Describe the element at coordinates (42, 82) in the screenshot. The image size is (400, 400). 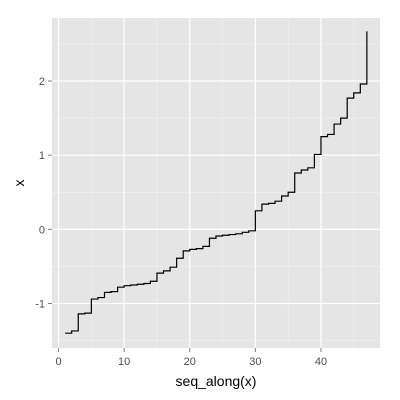
I see `y-tick-label: 2` at that location.